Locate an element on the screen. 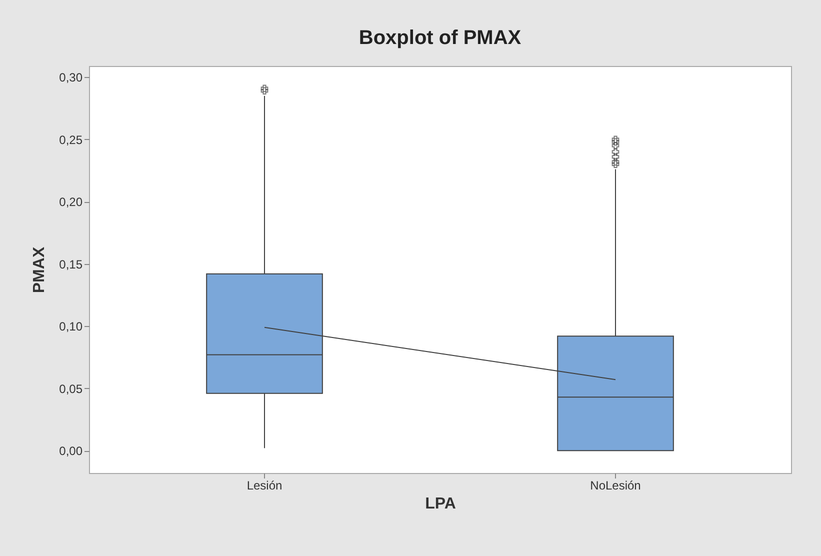  y-tick-label: 0,00 is located at coordinates (71, 451).